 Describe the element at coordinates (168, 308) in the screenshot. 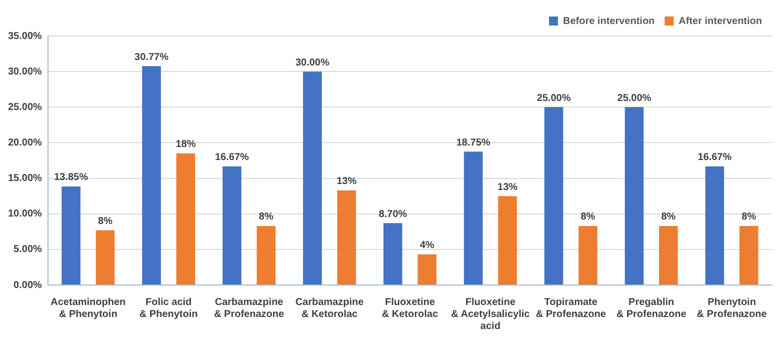

I see `x-tick-label: Folic acid & Phenytoin` at that location.